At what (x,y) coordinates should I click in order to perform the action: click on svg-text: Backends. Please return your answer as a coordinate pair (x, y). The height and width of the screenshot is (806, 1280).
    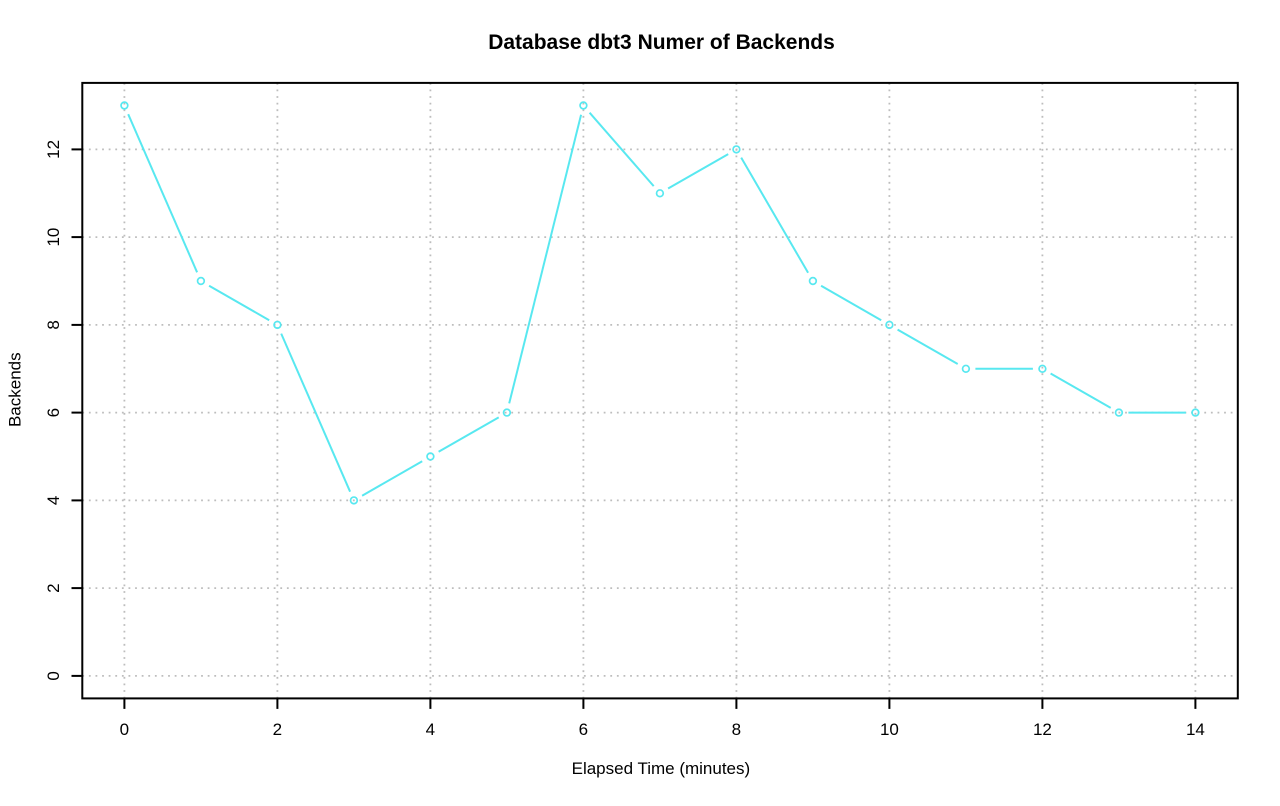
    Looking at the image, I should click on (14, 389).